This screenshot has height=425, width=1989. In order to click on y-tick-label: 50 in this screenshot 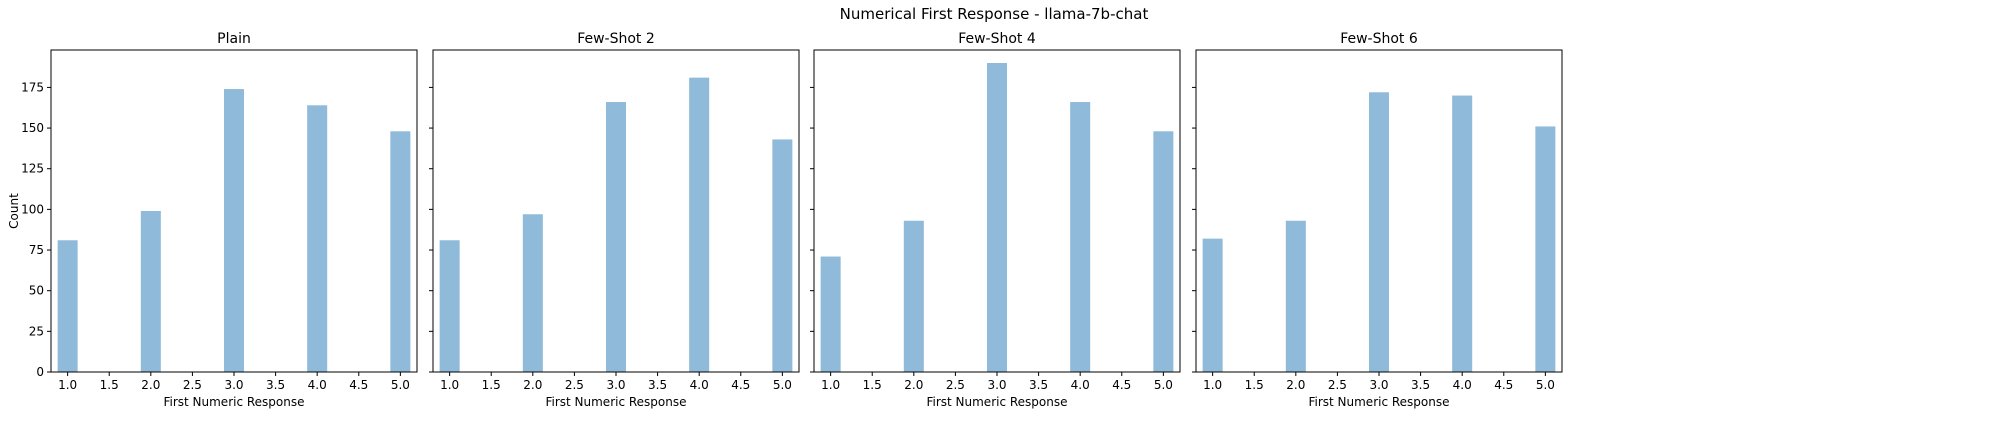, I will do `click(36, 291)`.